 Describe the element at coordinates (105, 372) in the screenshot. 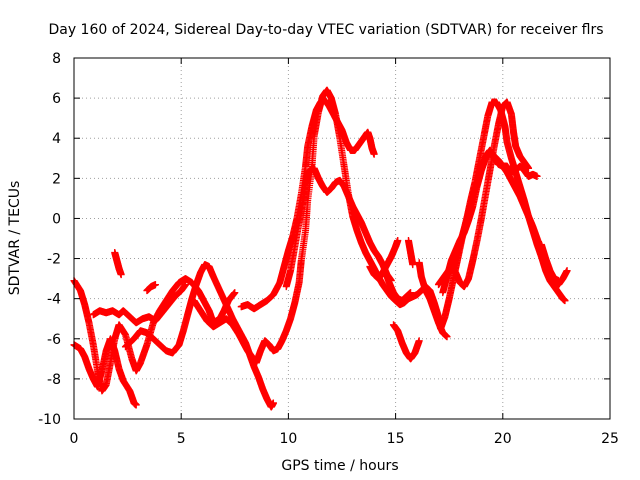

I see `series-sat-track-b` at that location.